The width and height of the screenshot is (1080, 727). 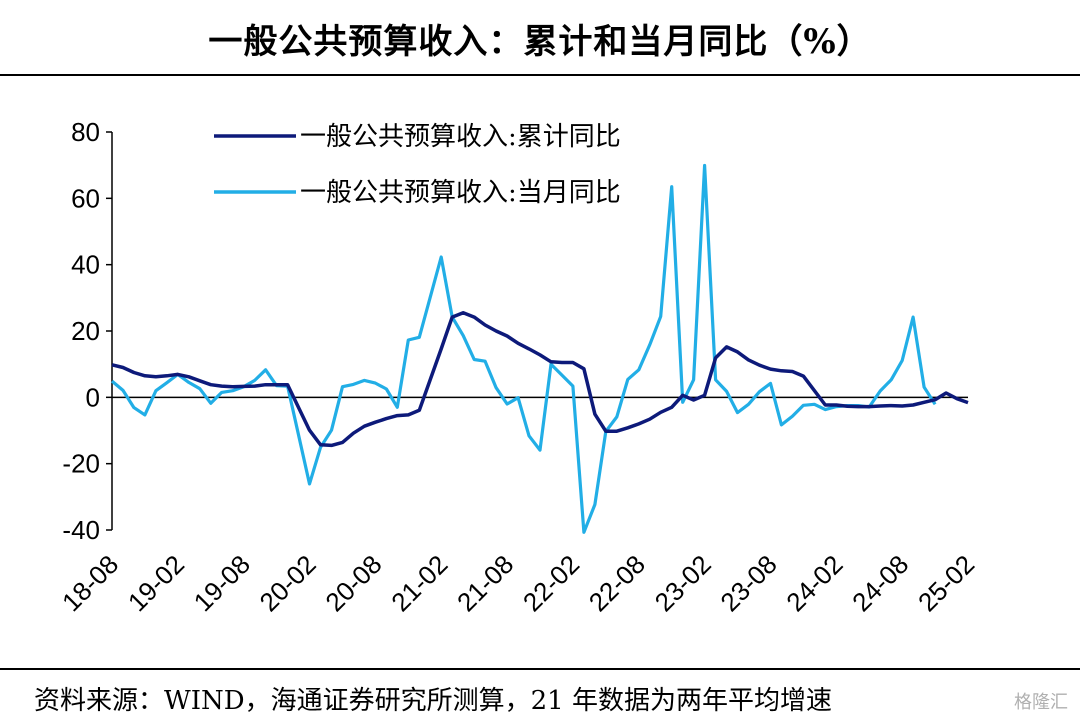 What do you see at coordinates (880, 583) in the screenshot?
I see `x-tick-label: 24-08` at bounding box center [880, 583].